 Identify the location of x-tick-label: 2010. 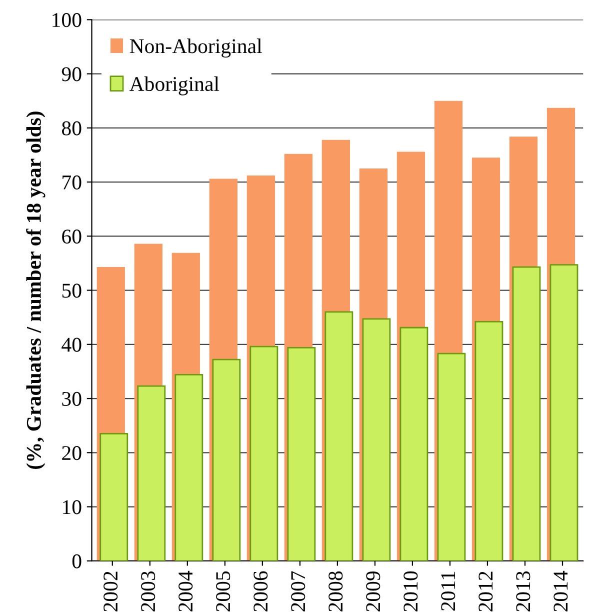
(411, 591).